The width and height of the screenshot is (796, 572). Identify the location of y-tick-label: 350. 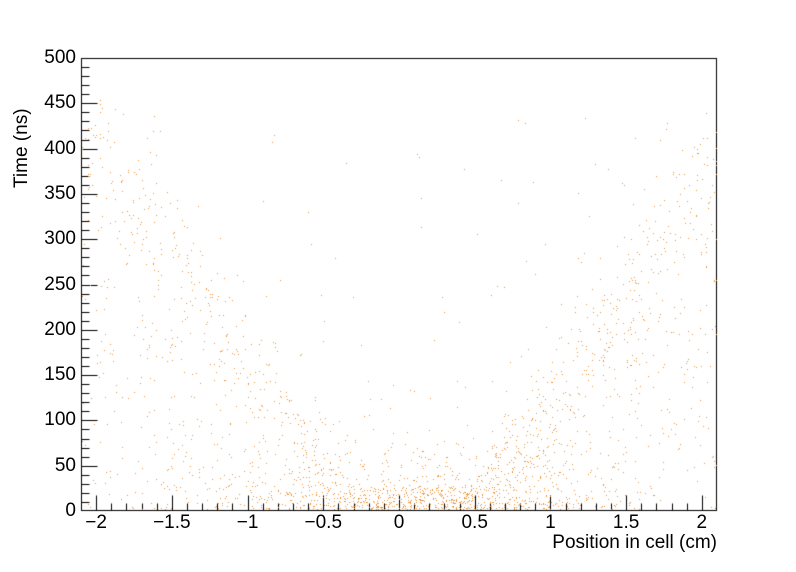
(60, 193).